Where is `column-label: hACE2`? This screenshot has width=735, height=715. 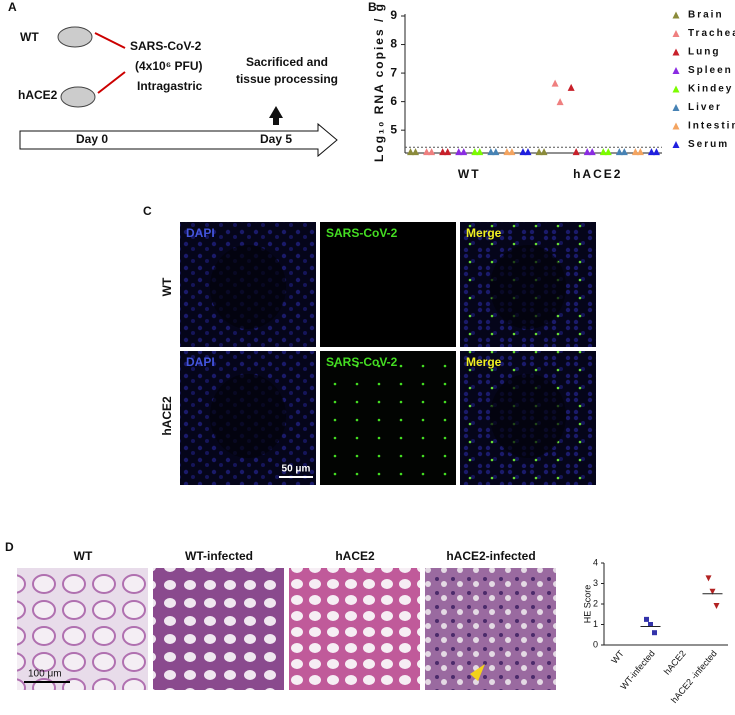
column-label: hACE2 is located at coordinates (355, 556).